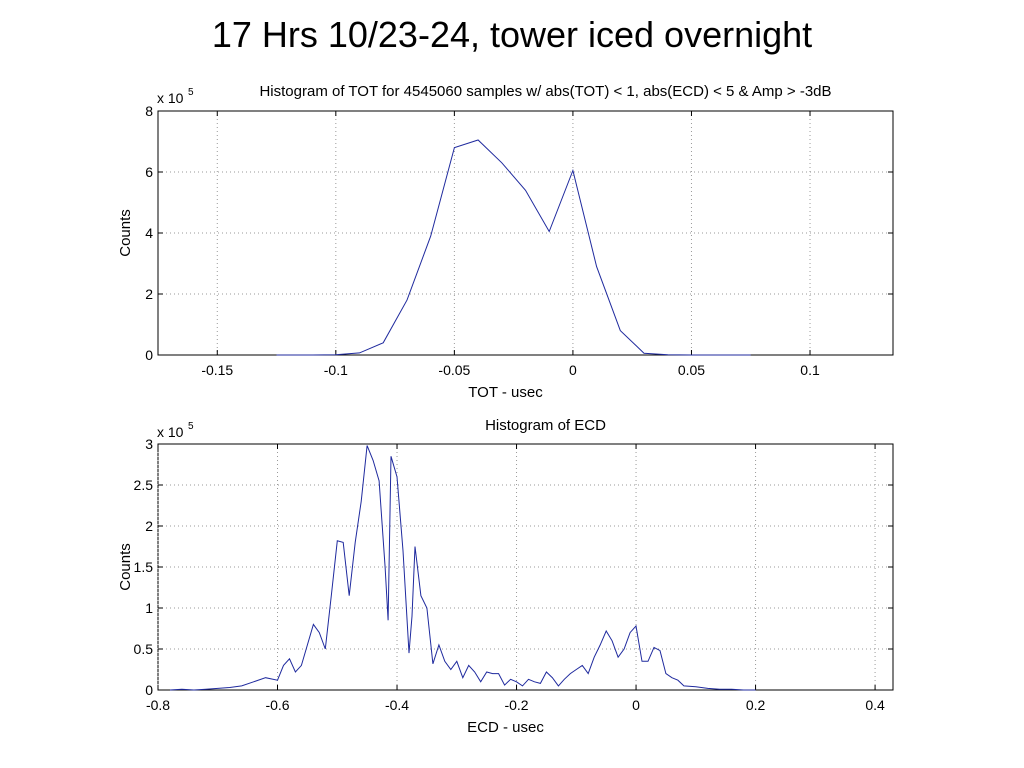 The height and width of the screenshot is (768, 1024). What do you see at coordinates (149, 233) in the screenshot?
I see `chart-1-y-tick-label: 4` at bounding box center [149, 233].